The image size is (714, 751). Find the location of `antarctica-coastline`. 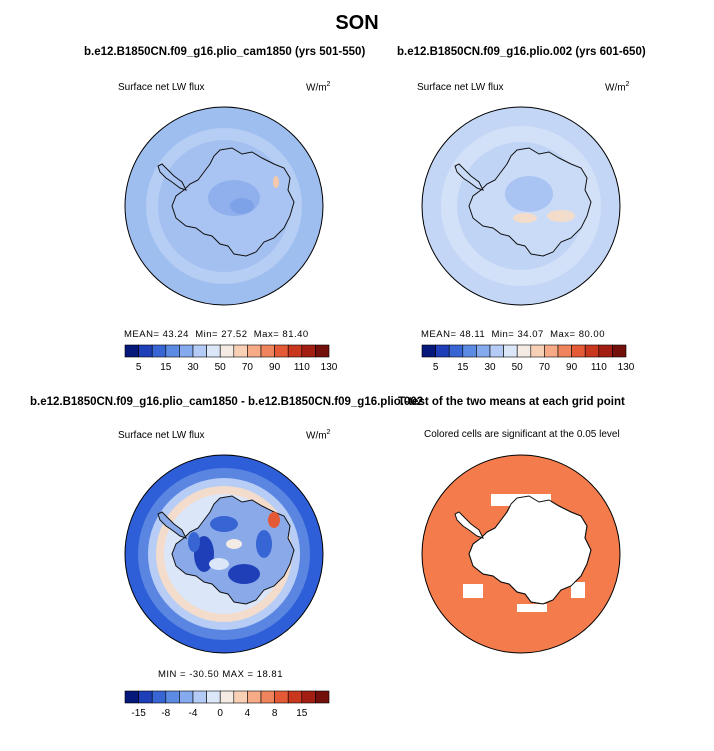

antarctica-coastline is located at coordinates (233, 550).